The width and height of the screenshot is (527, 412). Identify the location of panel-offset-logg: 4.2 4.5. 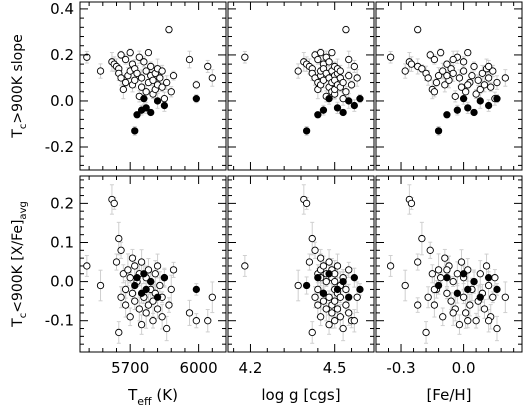
(301, 276).